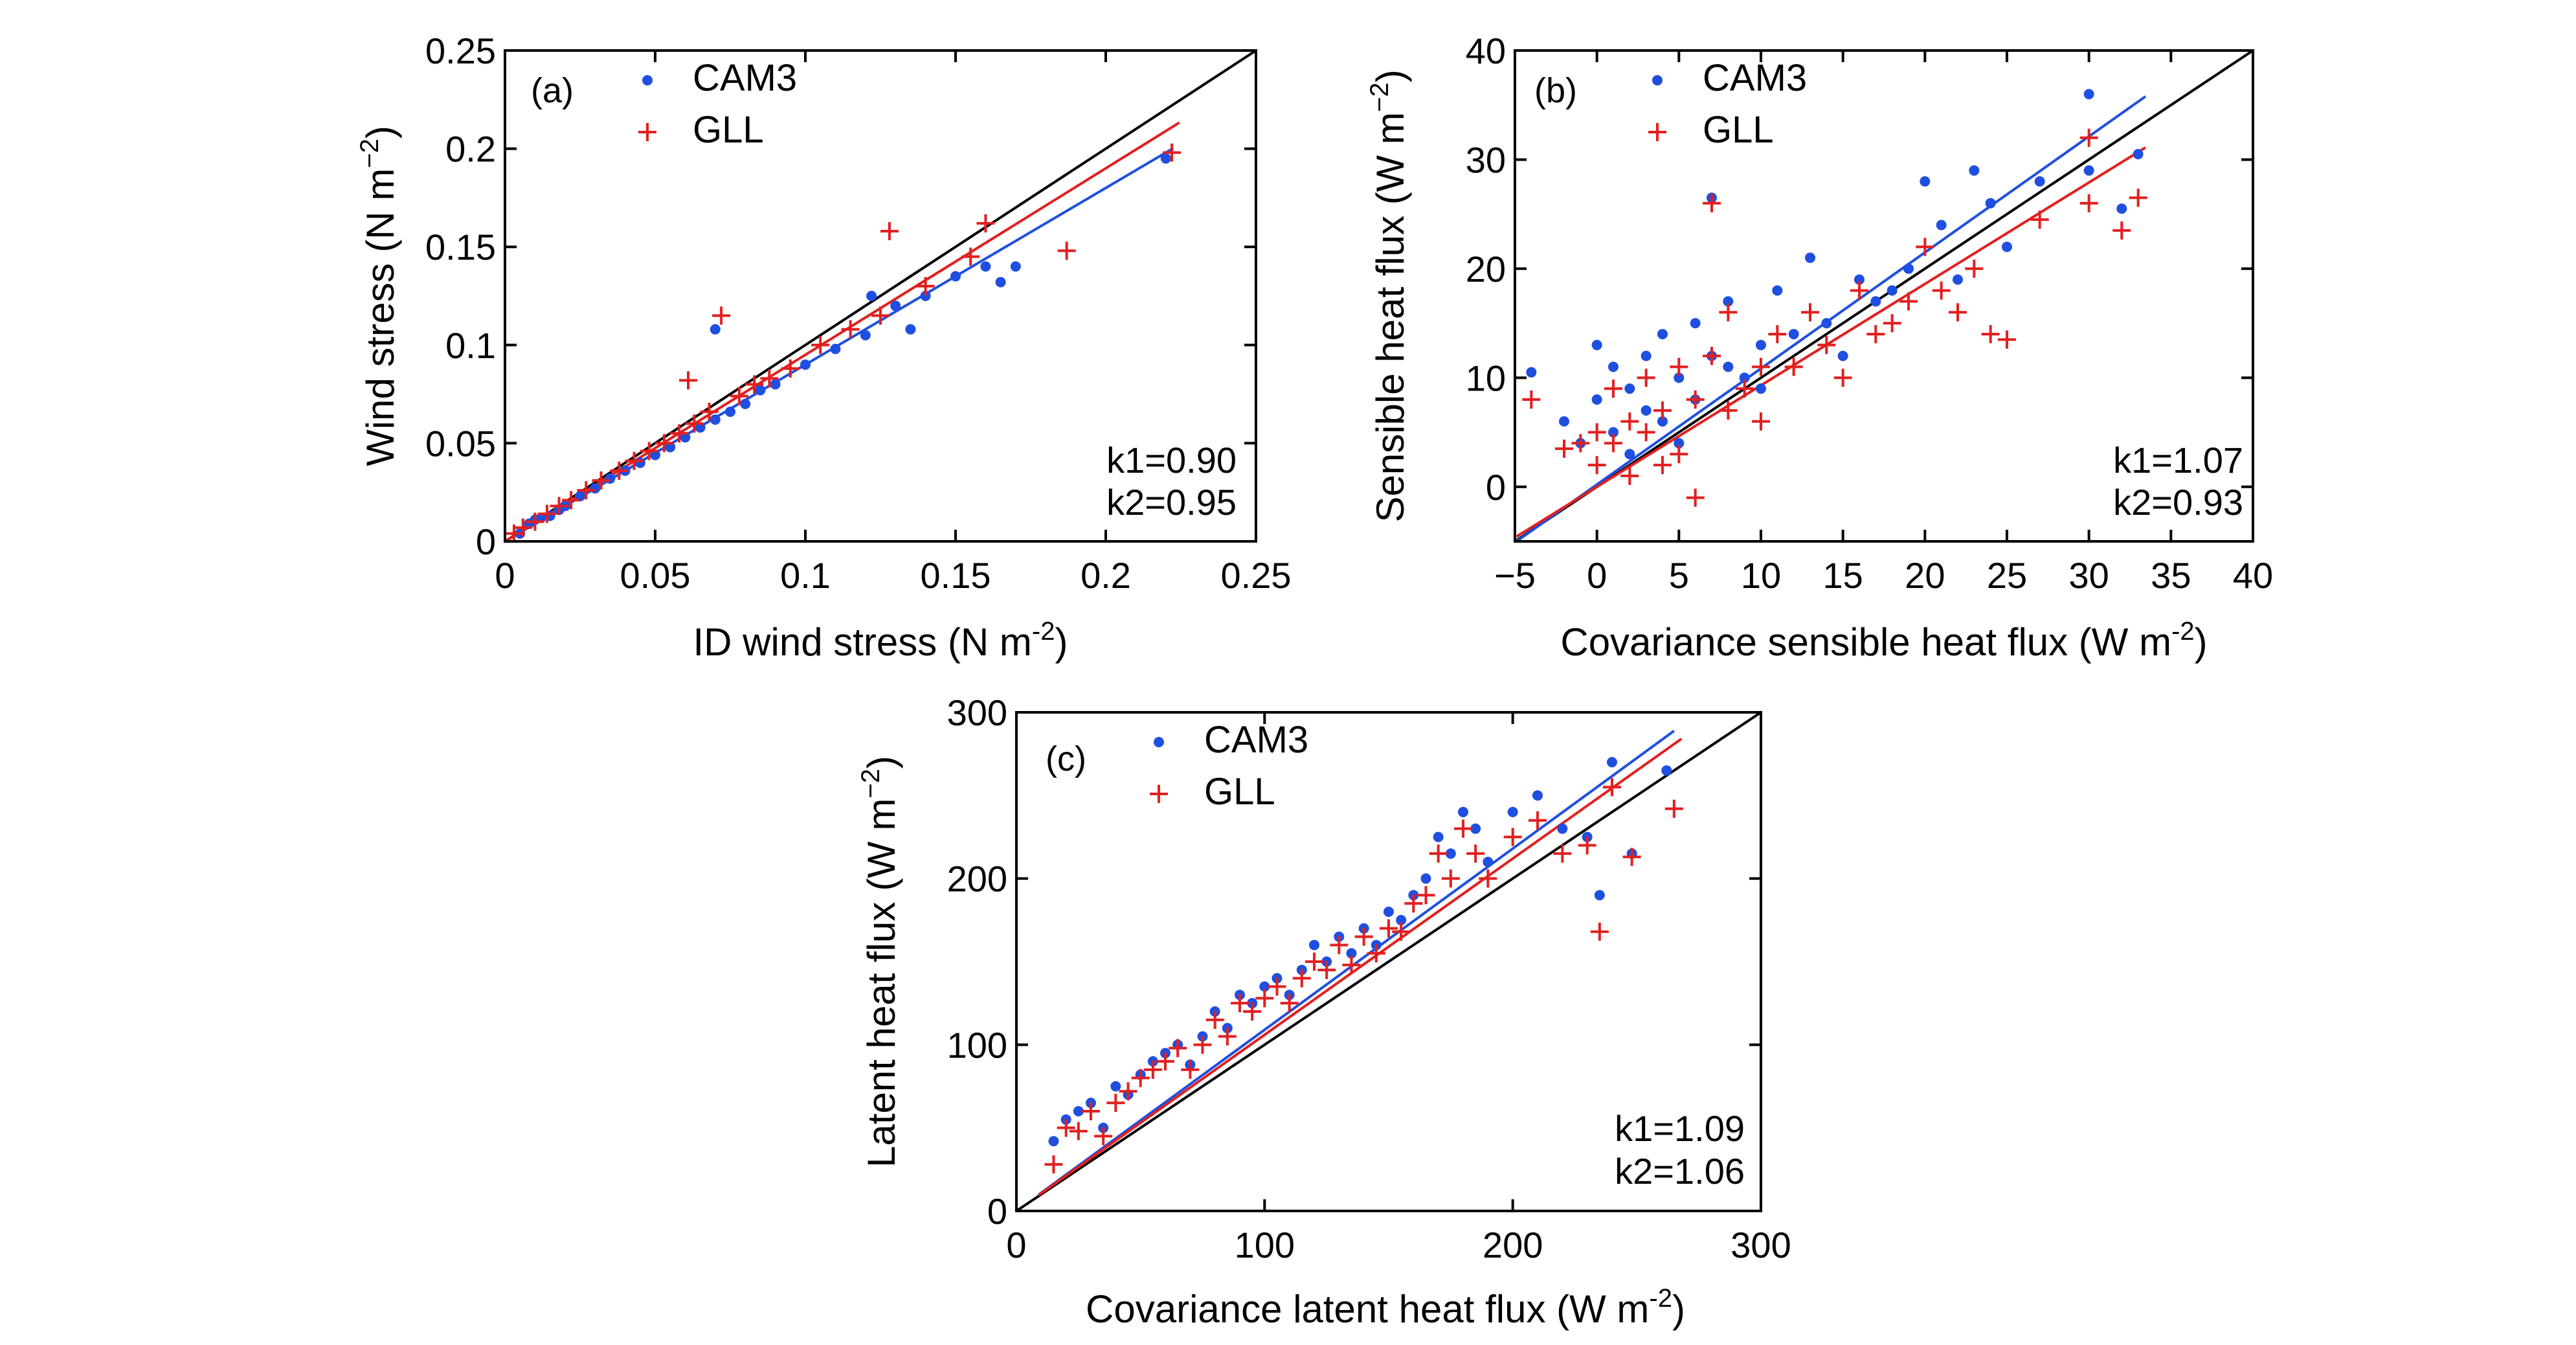 This screenshot has height=1345, width=2576. Describe the element at coordinates (380, 132) in the screenshot. I see `panel-a-ylabel-close: )` at that location.